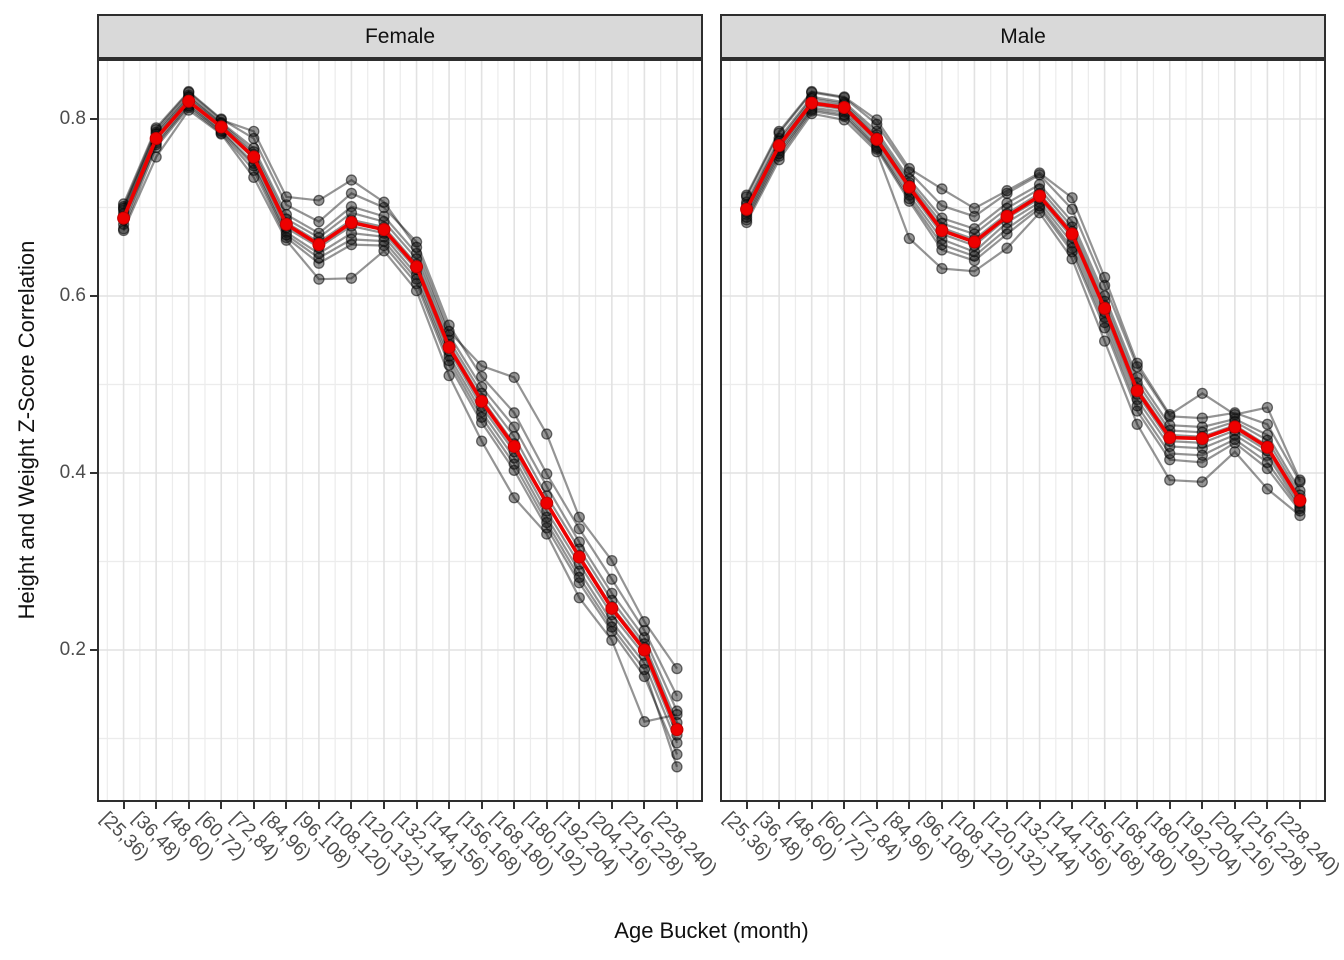  What do you see at coordinates (72, 472) in the screenshot?
I see `y-tick-label: 0.4` at bounding box center [72, 472].